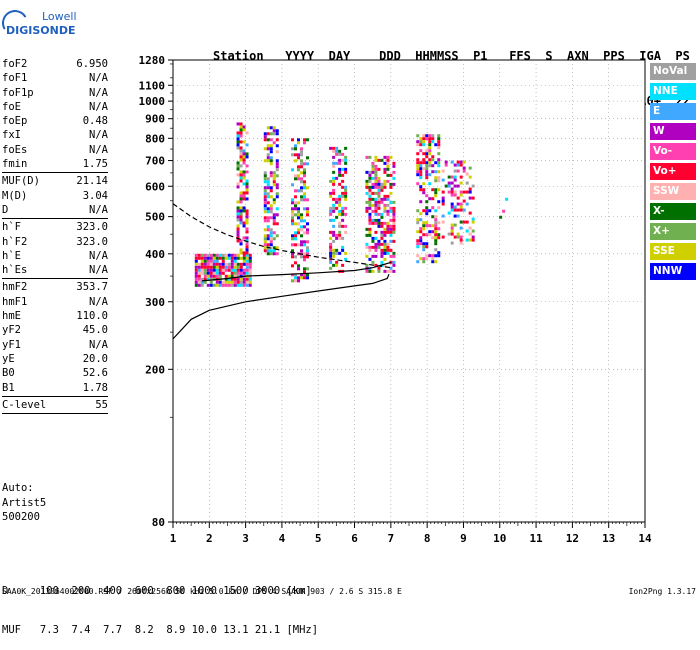 This screenshot has height=650, width=700. Describe the element at coordinates (158, 522) in the screenshot. I see `y-tick-label: 80` at that location.